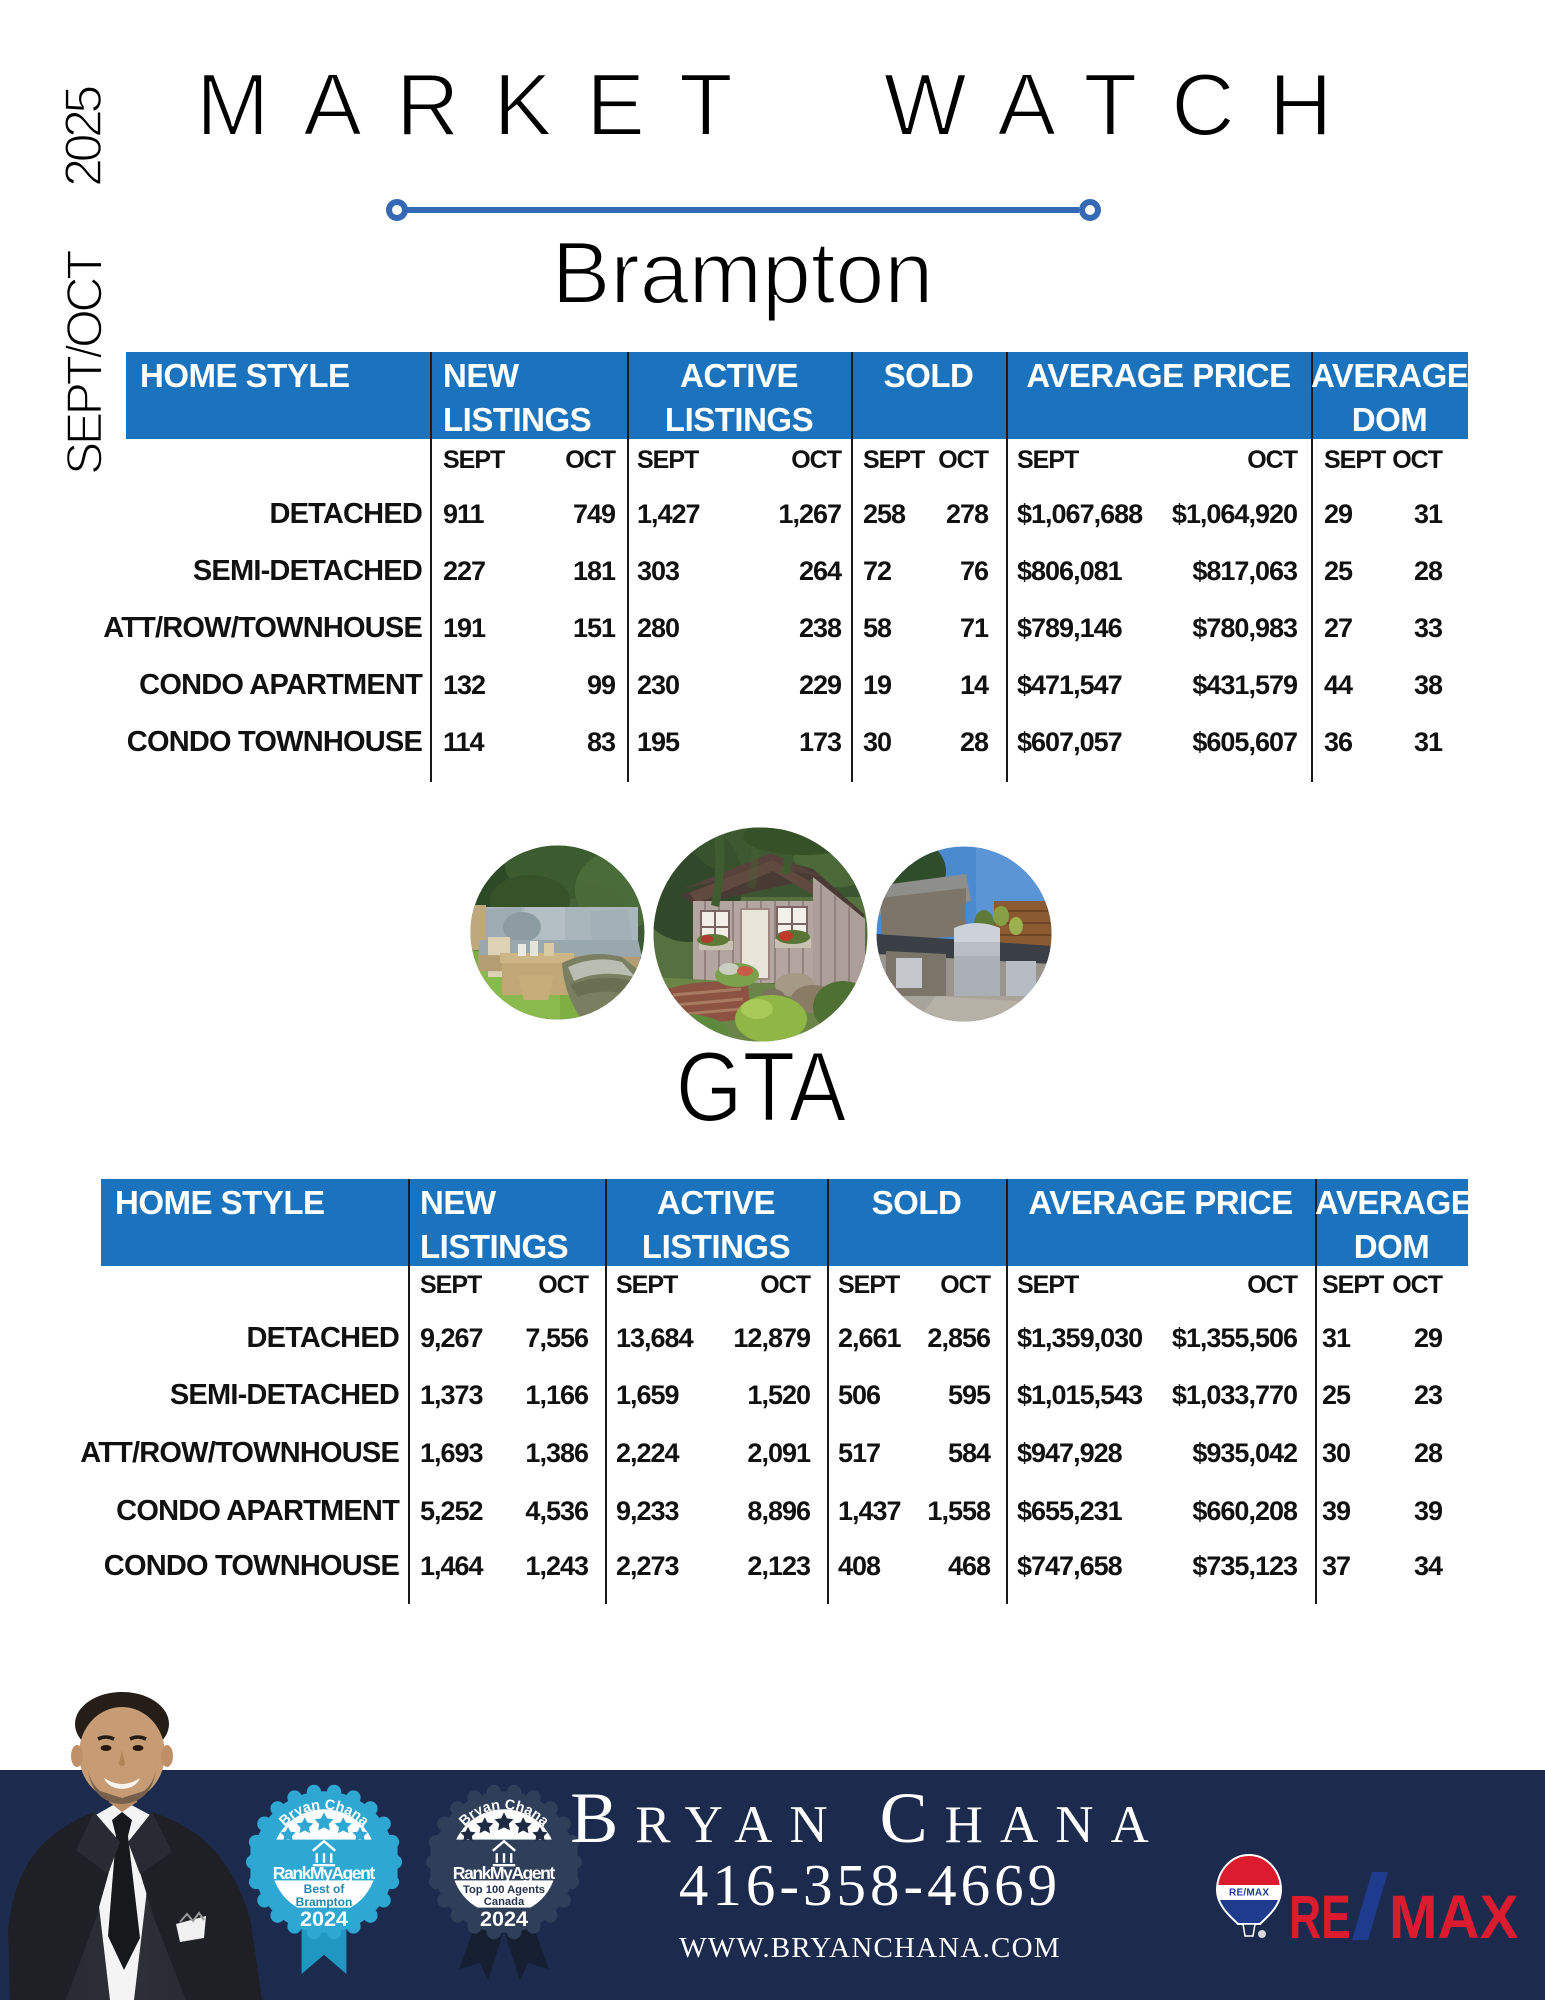 This screenshot has width=1545, height=2000. I want to click on svg-text: MAX, so click(1454, 1915).